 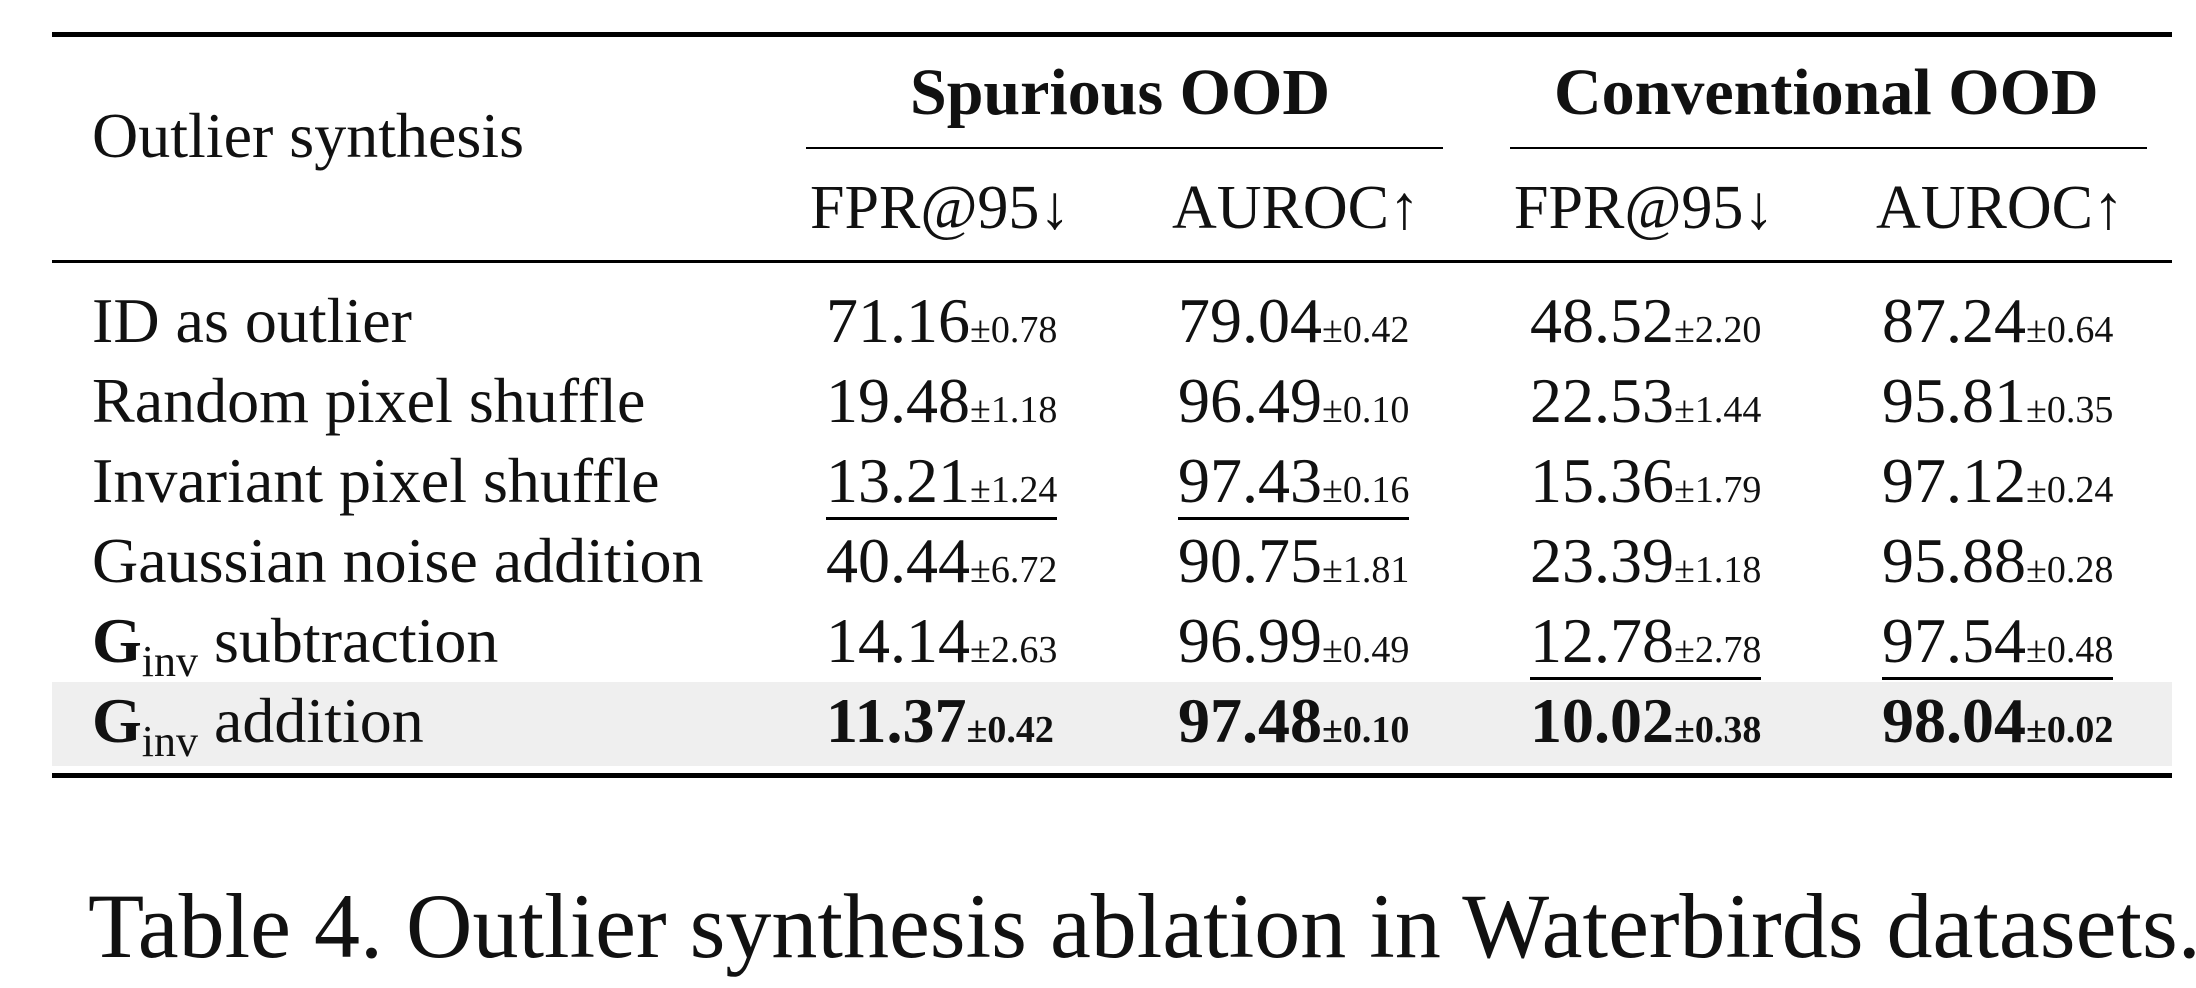 What do you see at coordinates (308, 135) in the screenshot?
I see `row-header-label: Outlier synthesis` at bounding box center [308, 135].